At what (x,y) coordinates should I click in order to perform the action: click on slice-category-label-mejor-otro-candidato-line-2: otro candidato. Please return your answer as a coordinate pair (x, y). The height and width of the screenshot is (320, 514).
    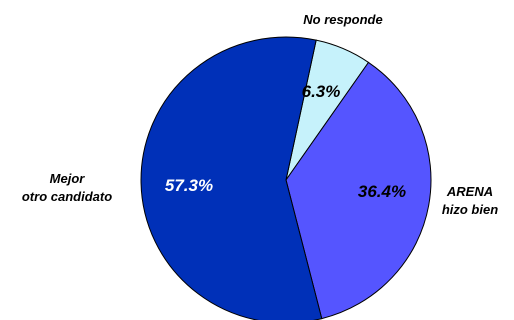
    Looking at the image, I should click on (67, 196).